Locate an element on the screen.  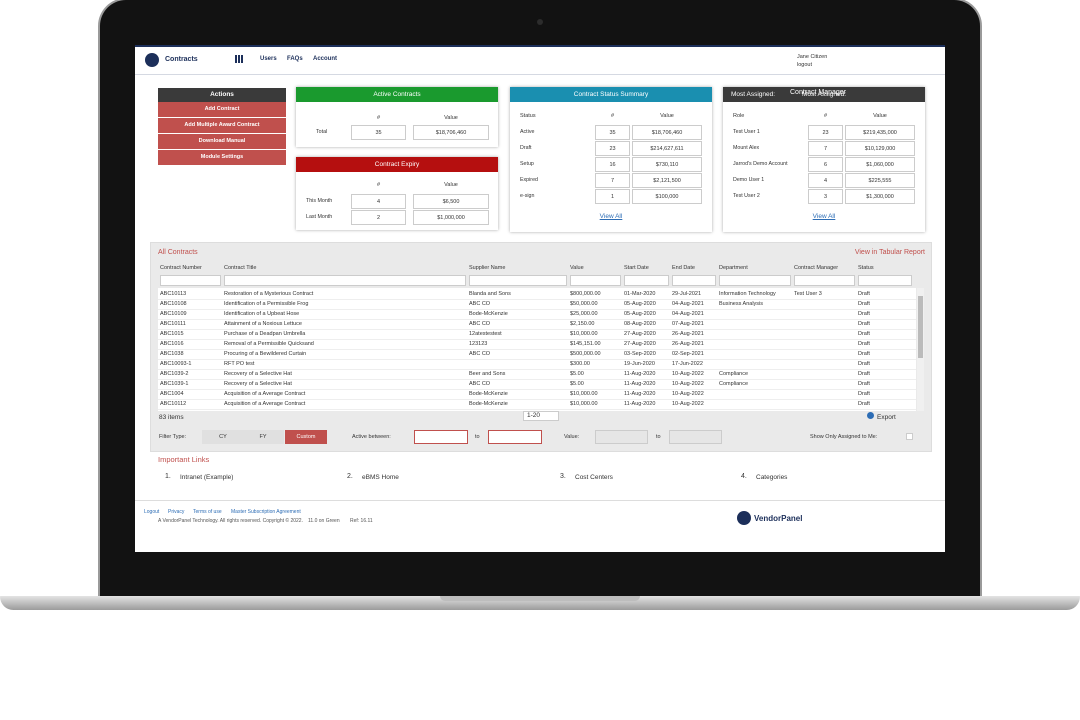
date-from is located at coordinates (441, 437).